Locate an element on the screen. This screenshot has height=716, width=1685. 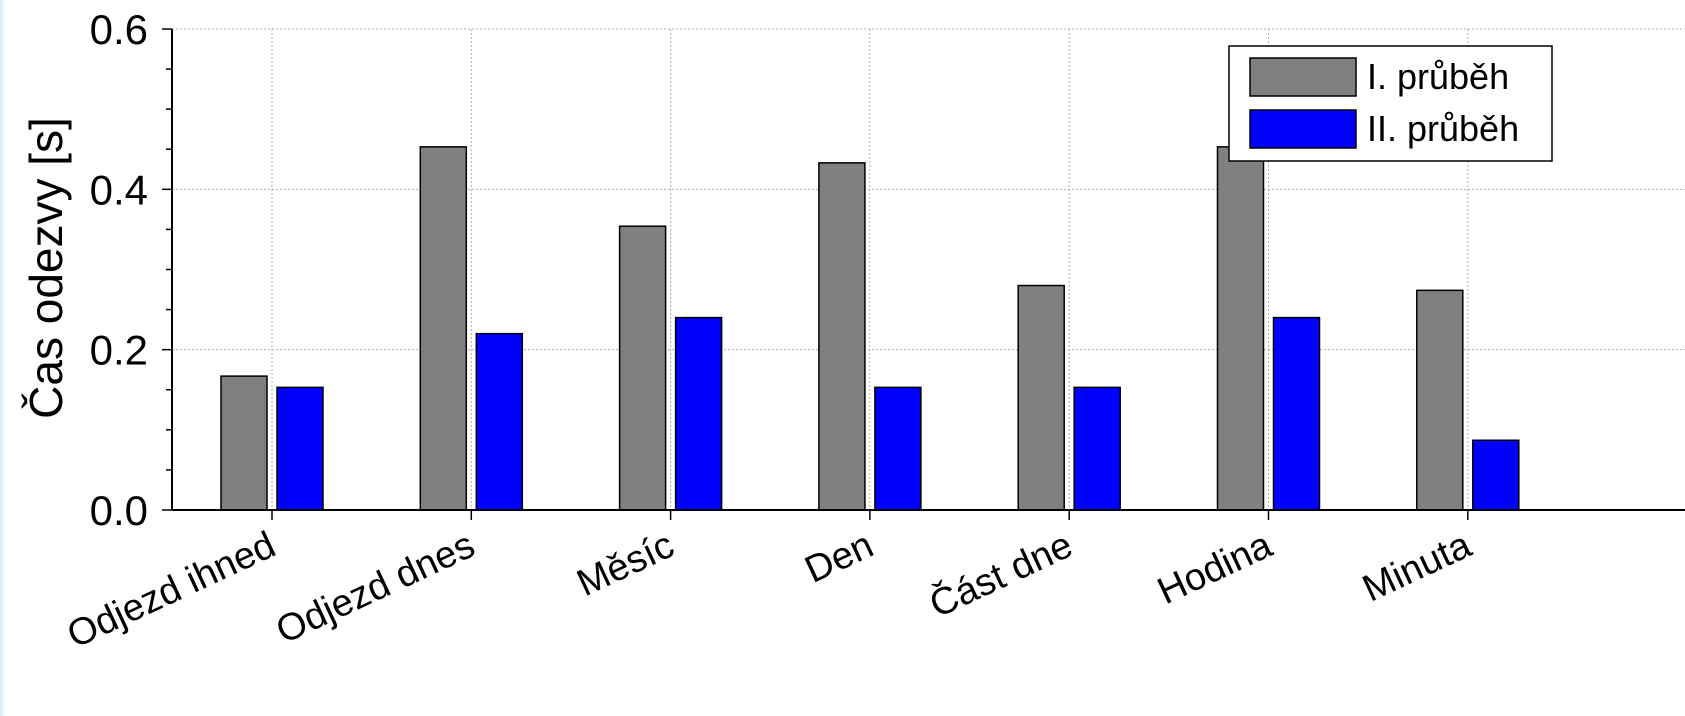
y-tick-labels: 0.0 0.2 0.4 0.6 is located at coordinates (119, 270).